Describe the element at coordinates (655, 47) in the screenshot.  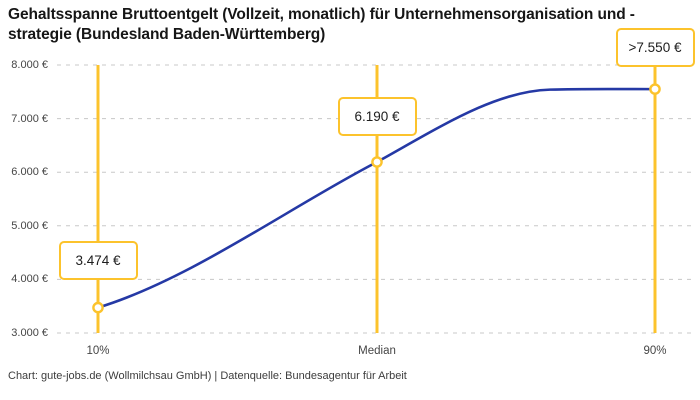
I see `value-label-90pct: >7.550 €` at that location.